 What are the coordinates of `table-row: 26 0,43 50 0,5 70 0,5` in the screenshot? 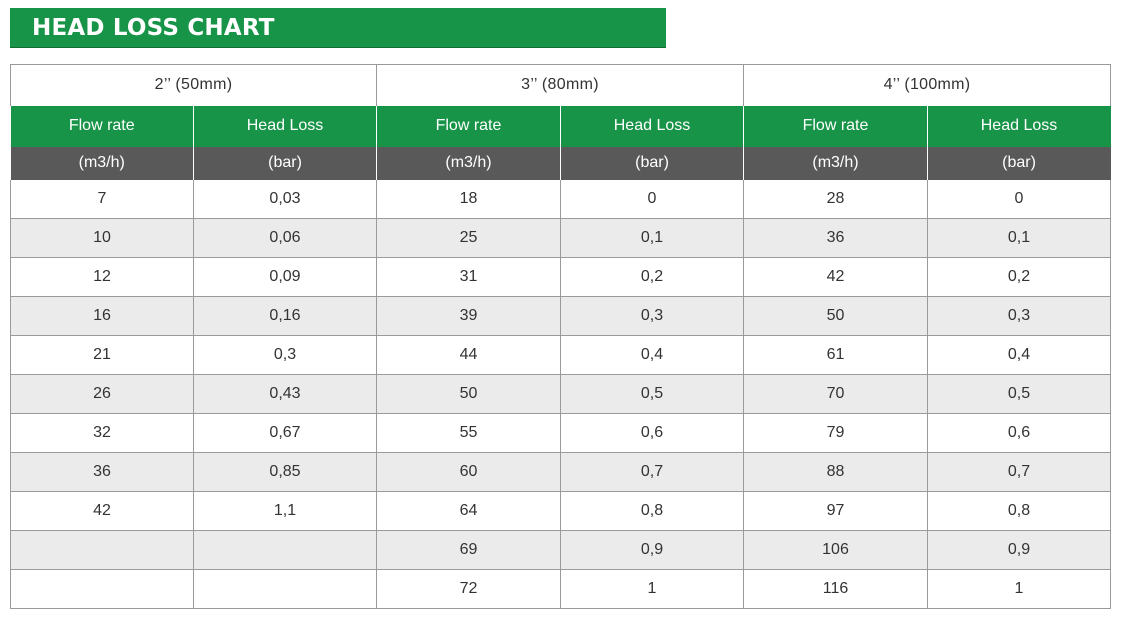 It's located at (561, 394).